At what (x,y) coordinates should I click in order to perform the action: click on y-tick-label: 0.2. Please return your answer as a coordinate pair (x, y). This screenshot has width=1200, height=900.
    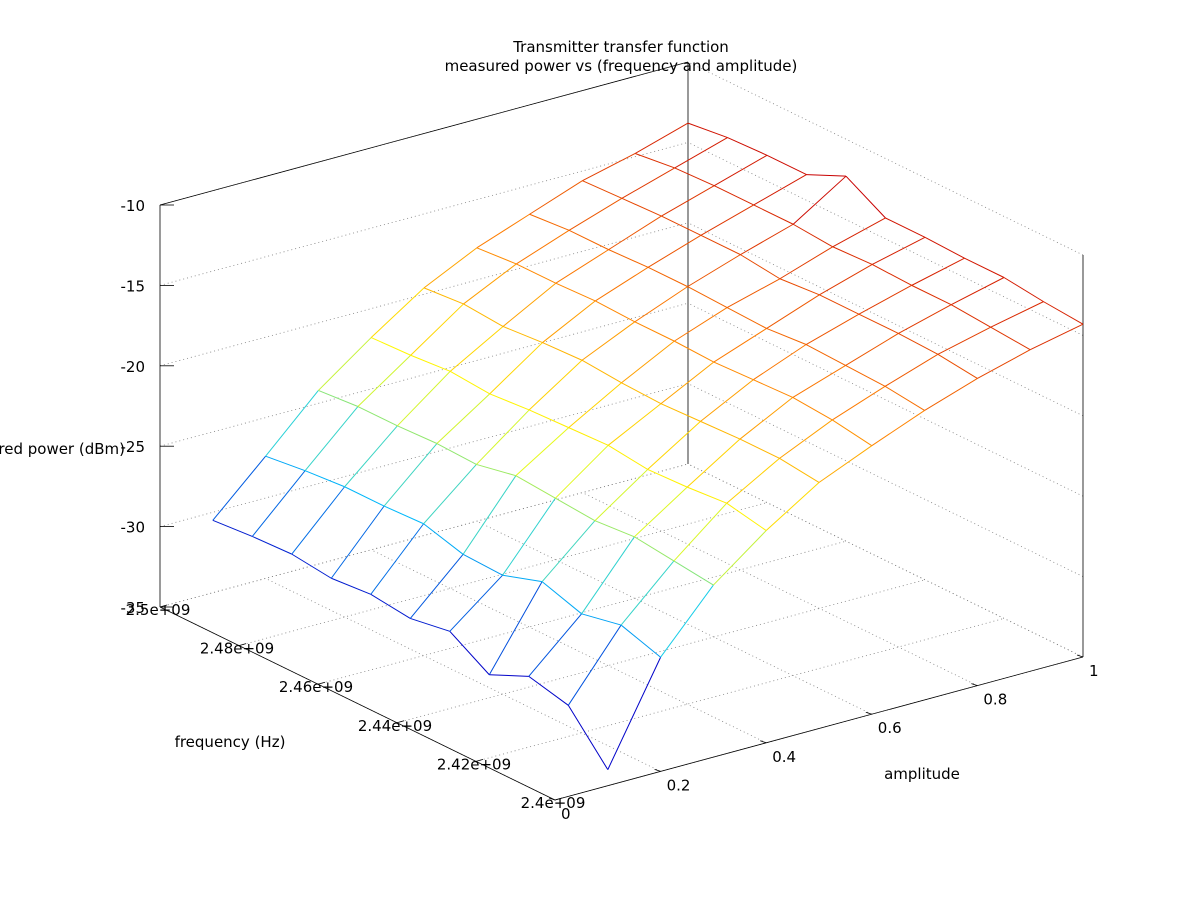
    Looking at the image, I should click on (679, 785).